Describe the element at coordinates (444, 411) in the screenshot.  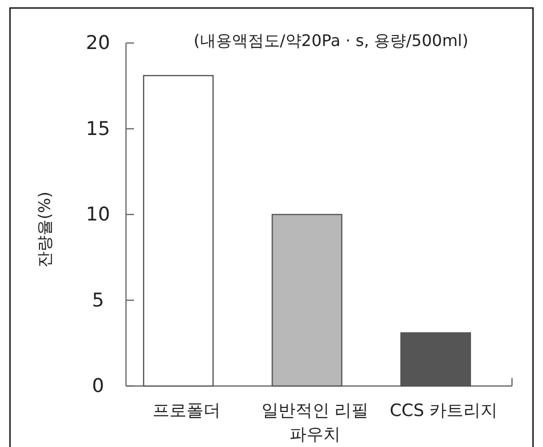
I see `x-tick-label: CCS 카트리지` at that location.